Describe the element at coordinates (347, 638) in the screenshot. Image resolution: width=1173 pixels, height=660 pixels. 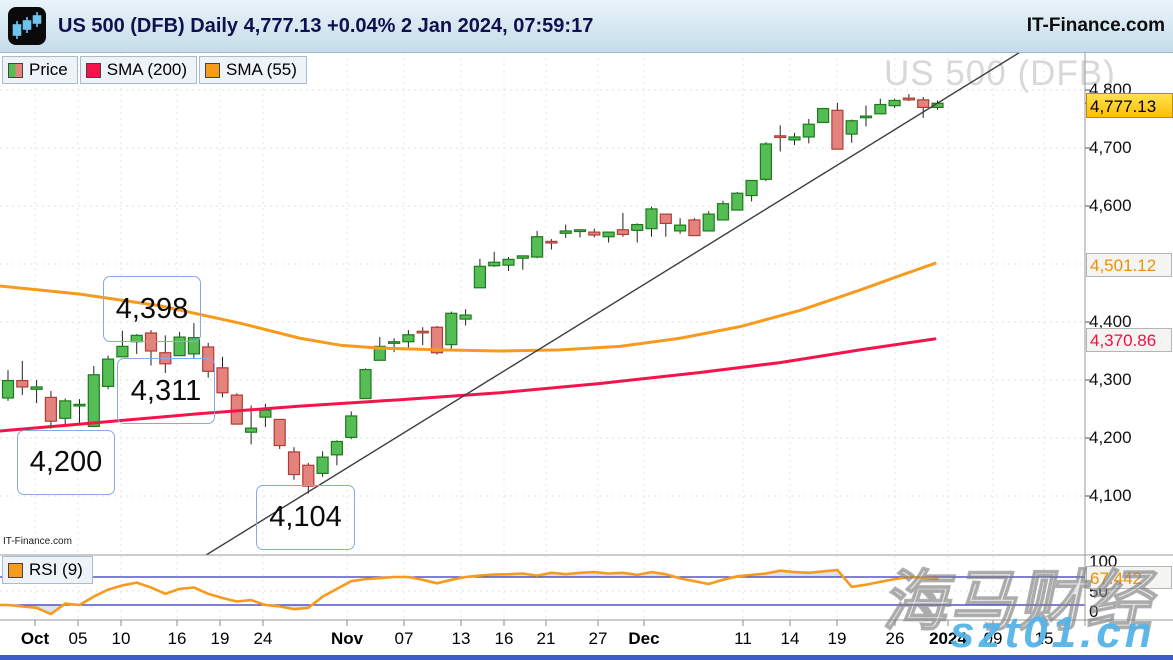
I see `x-axis-tick-label: Nov` at that location.